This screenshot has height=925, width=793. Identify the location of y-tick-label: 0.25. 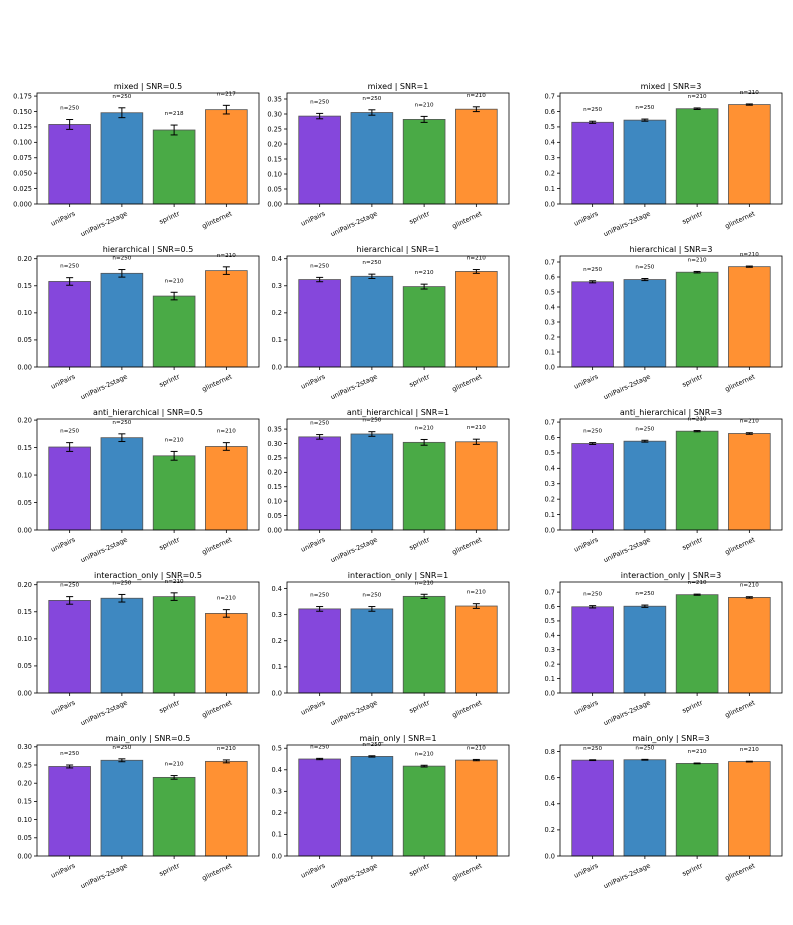
(274, 458).